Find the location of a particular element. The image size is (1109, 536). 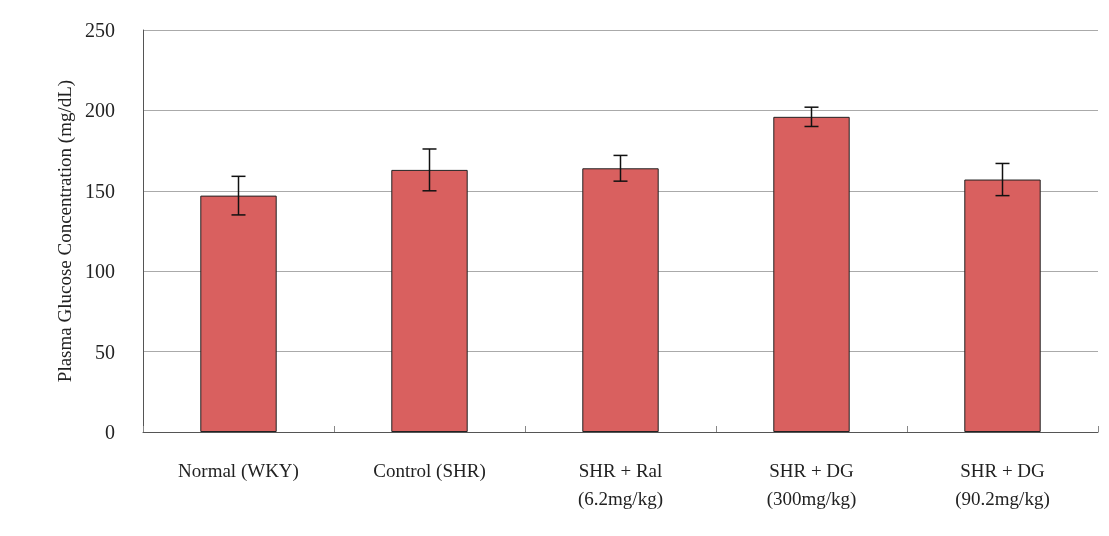

x-tick-label: SHR + Ral (6.2mg/kg) is located at coordinates (620, 484).